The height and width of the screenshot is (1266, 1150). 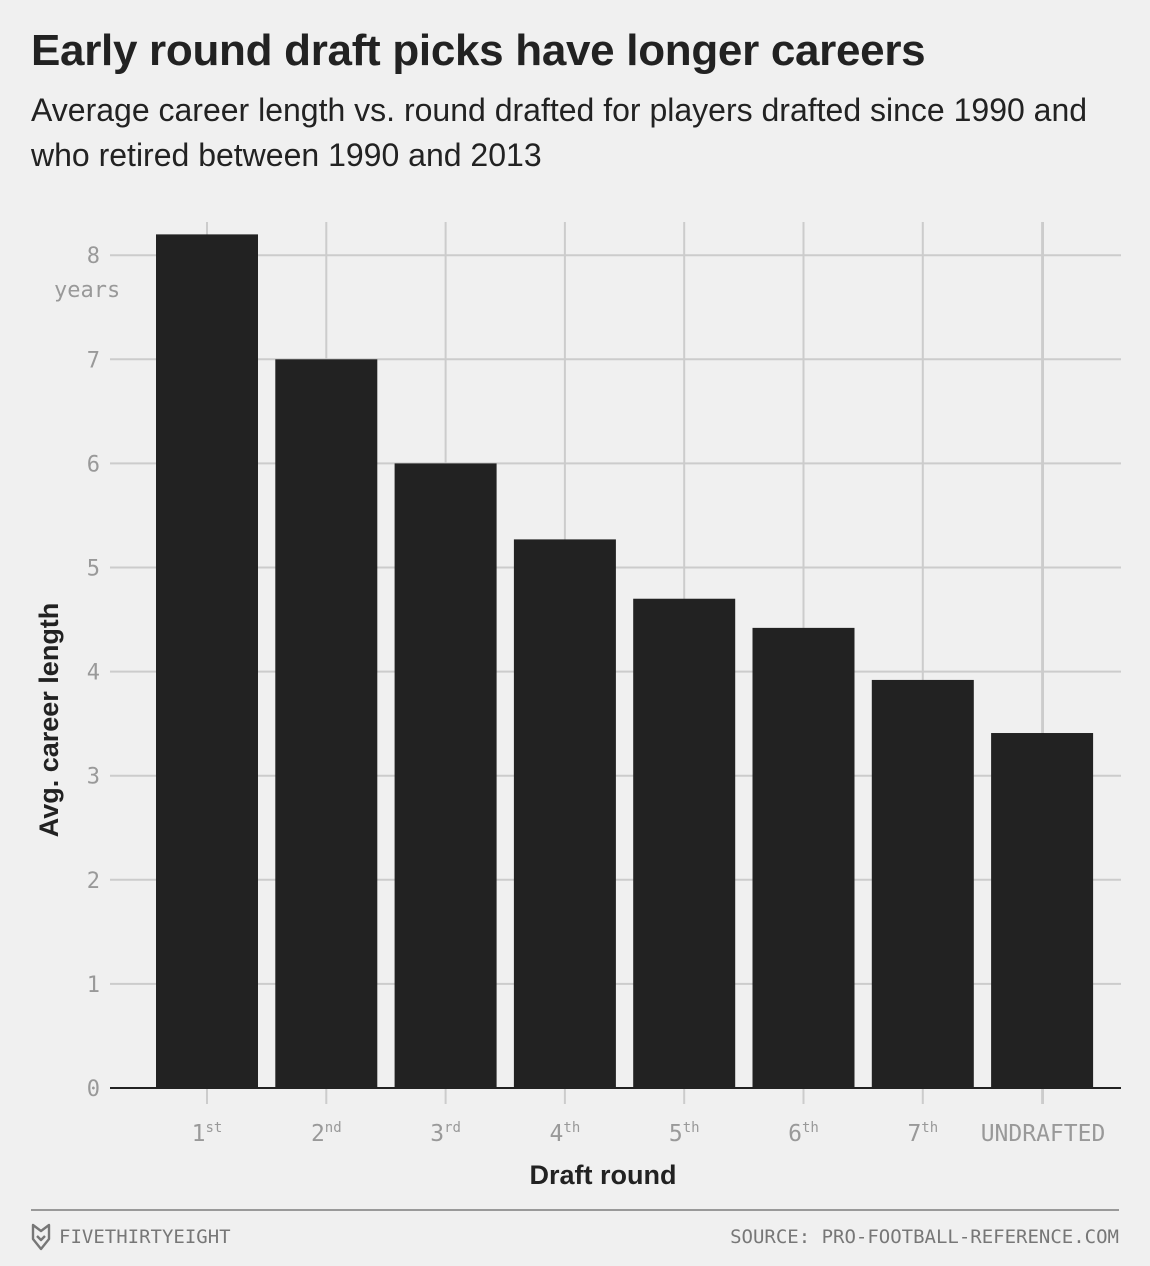 I want to click on x-tick-label: 5th, so click(x=684, y=1133).